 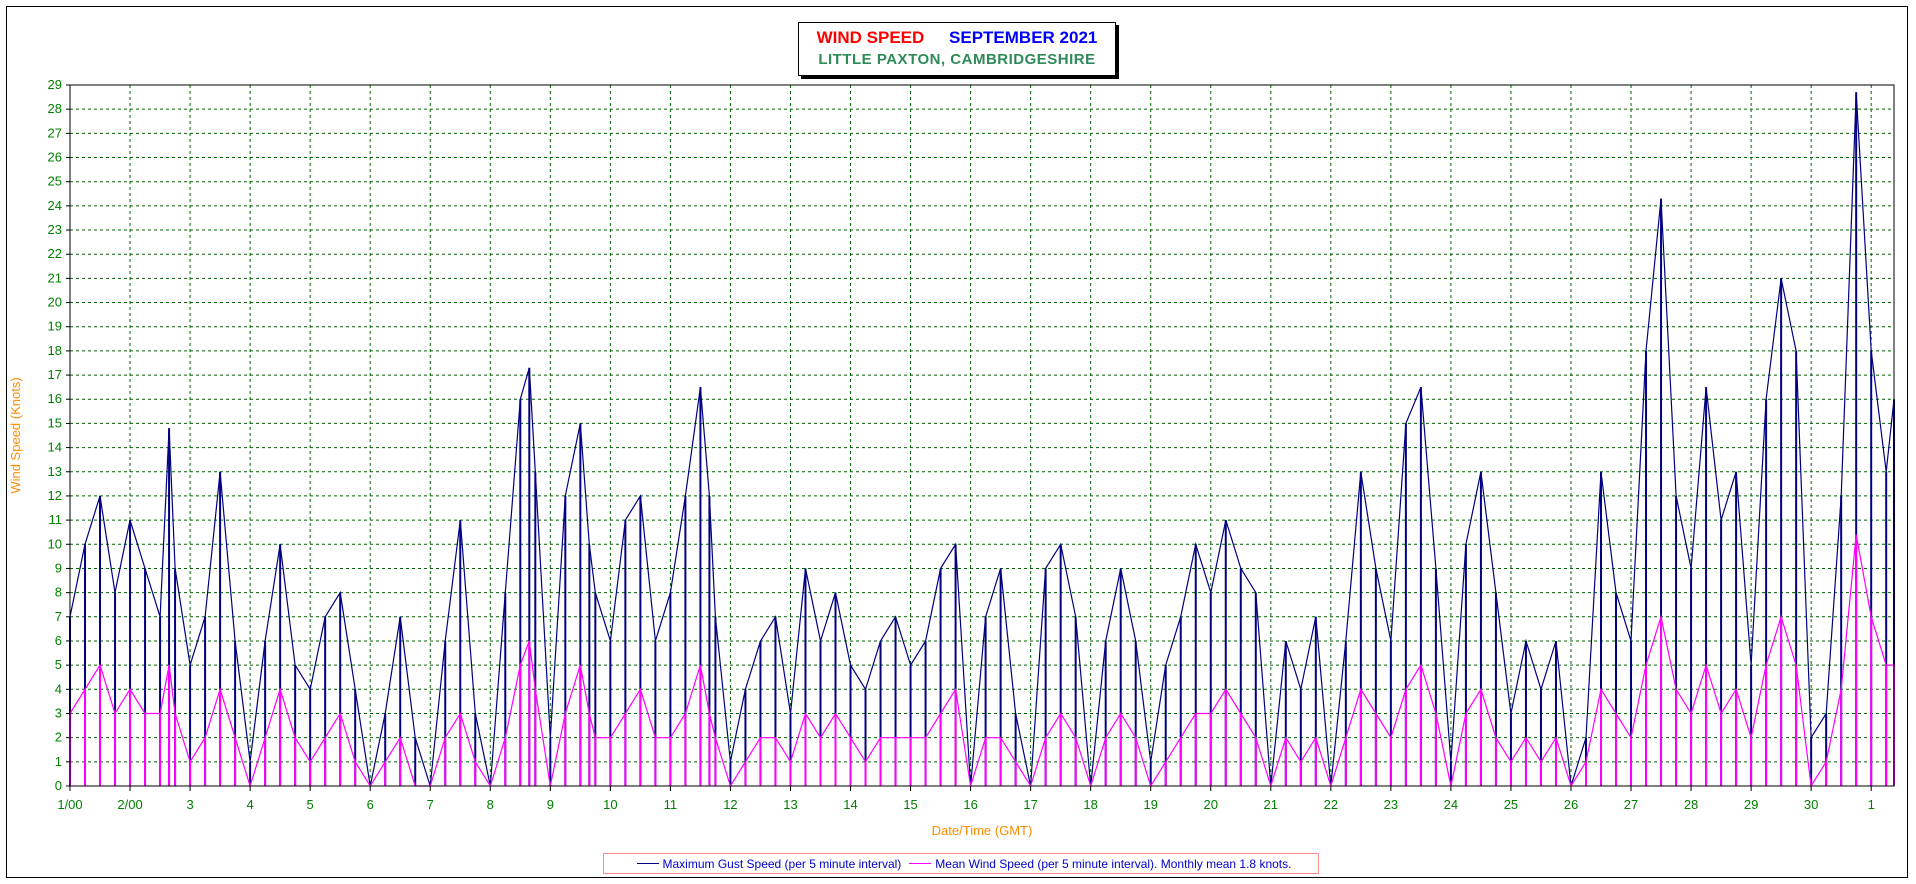 What do you see at coordinates (55, 229) in the screenshot?
I see `y-tick-label: 23` at bounding box center [55, 229].